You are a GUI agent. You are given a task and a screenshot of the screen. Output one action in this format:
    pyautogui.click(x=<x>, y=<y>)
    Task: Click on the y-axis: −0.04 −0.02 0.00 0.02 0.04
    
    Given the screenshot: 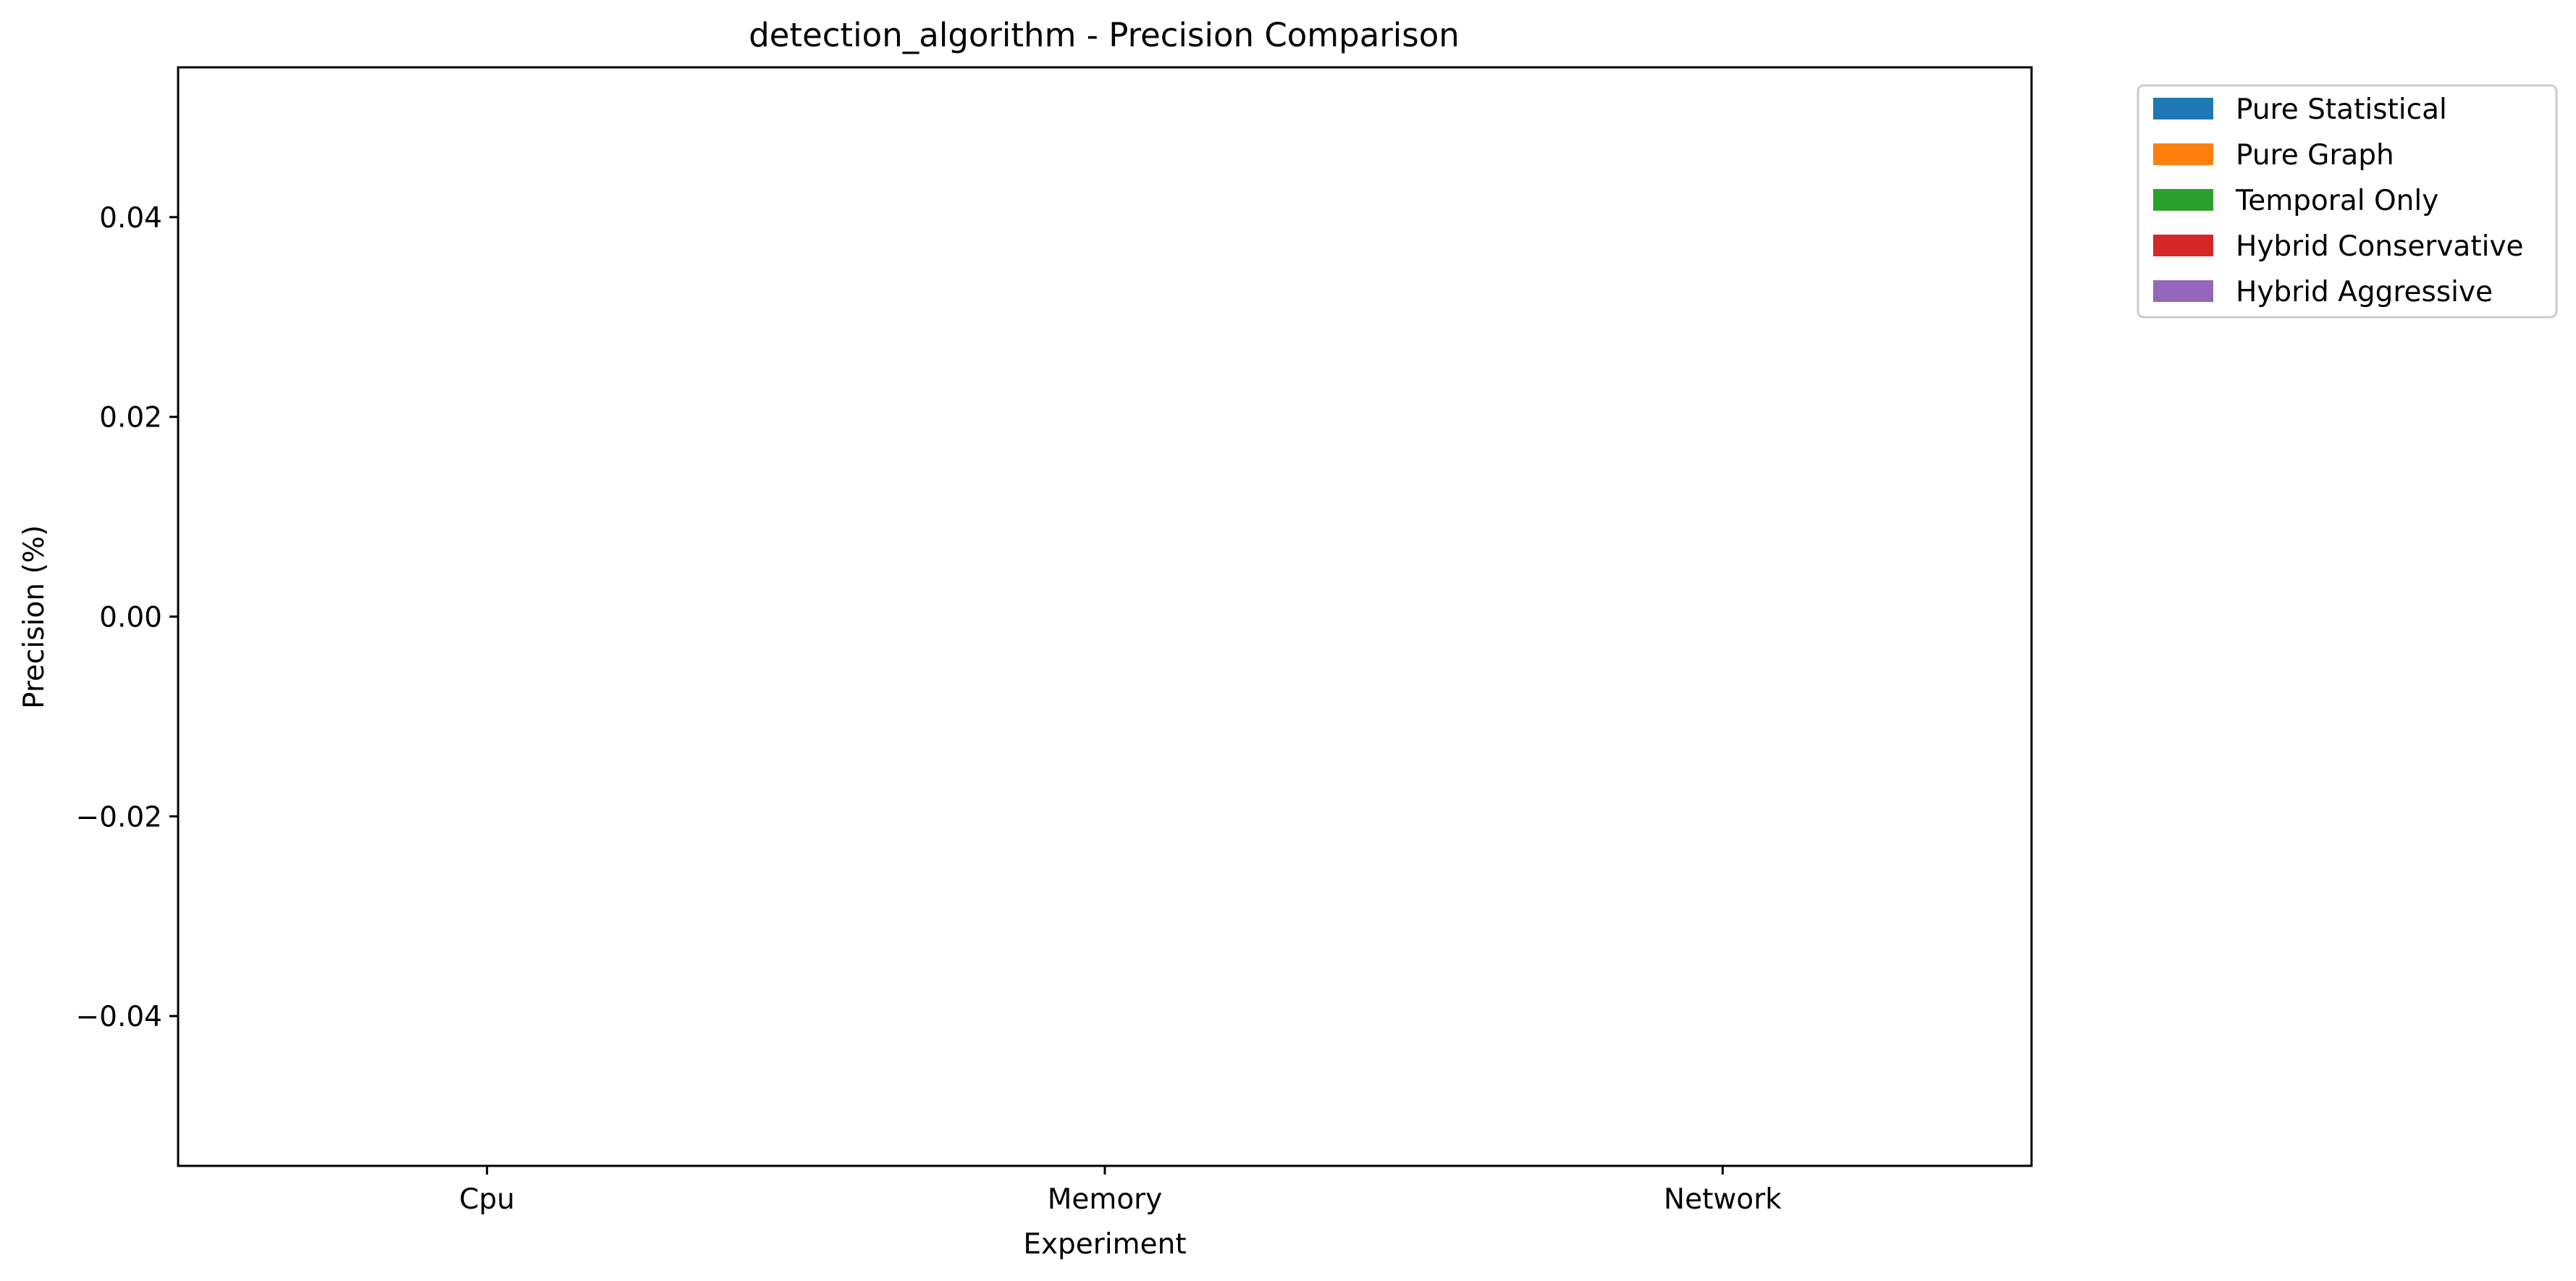 What is the action you would take?
    pyautogui.click(x=126, y=617)
    